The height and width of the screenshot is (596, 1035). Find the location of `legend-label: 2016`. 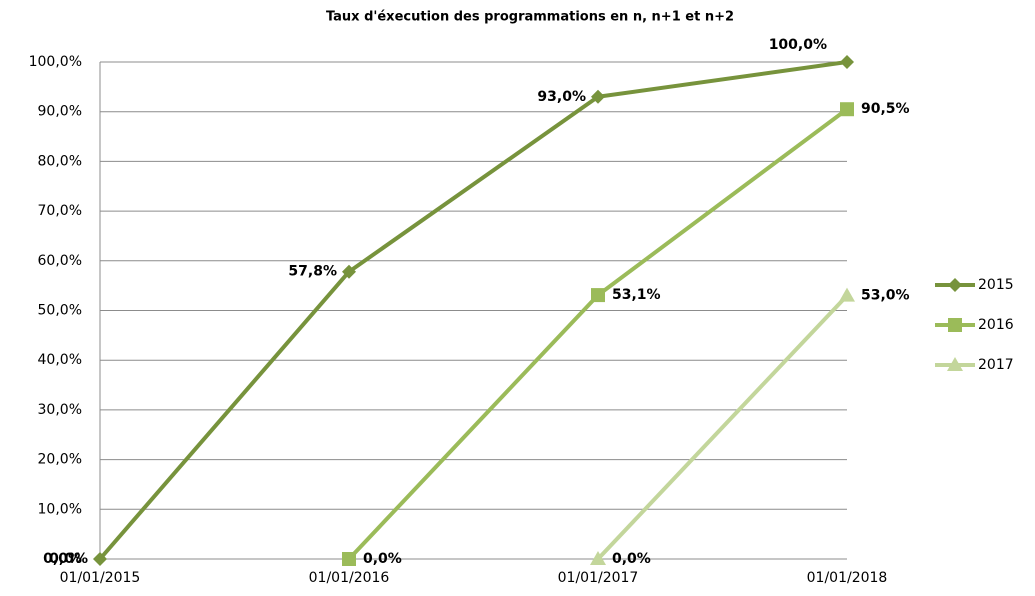

legend-label: 2016 is located at coordinates (996, 325).